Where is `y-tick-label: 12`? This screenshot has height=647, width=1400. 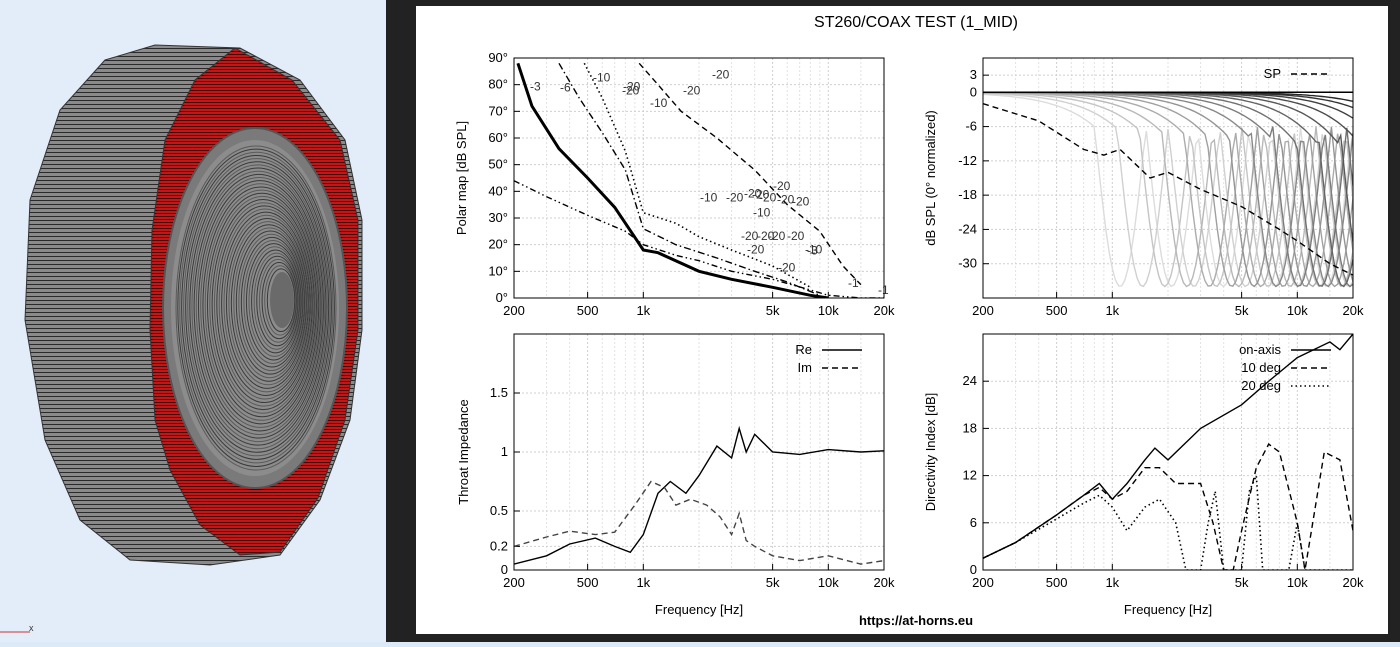
y-tick-label: 12 is located at coordinates (970, 475).